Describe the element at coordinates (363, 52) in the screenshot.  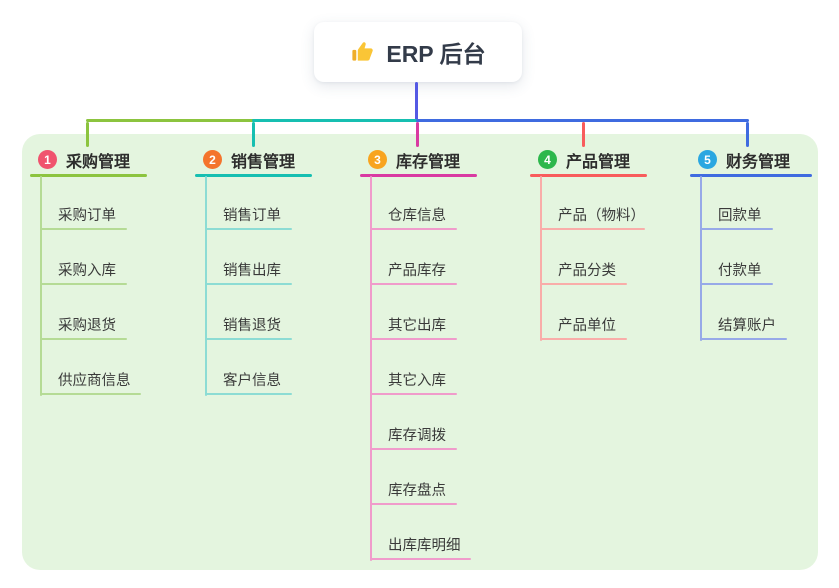
I see `thumbs-up-icon` at that location.